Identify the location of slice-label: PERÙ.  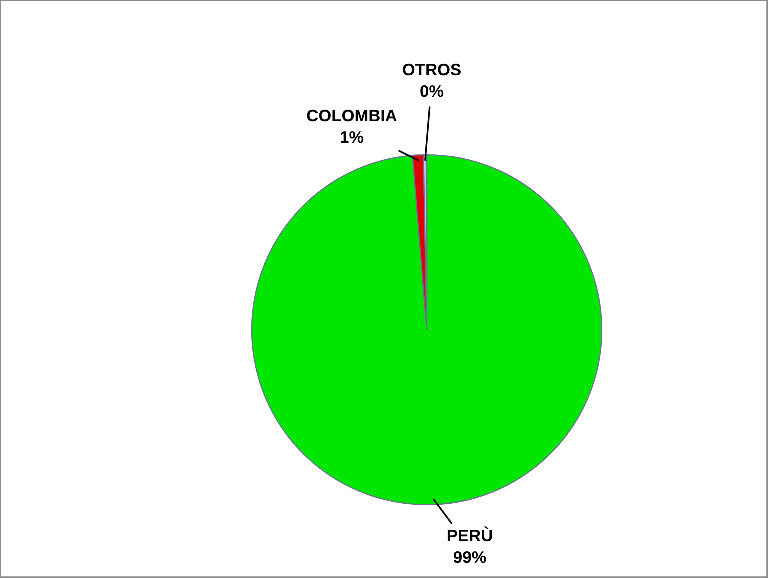
(470, 534).